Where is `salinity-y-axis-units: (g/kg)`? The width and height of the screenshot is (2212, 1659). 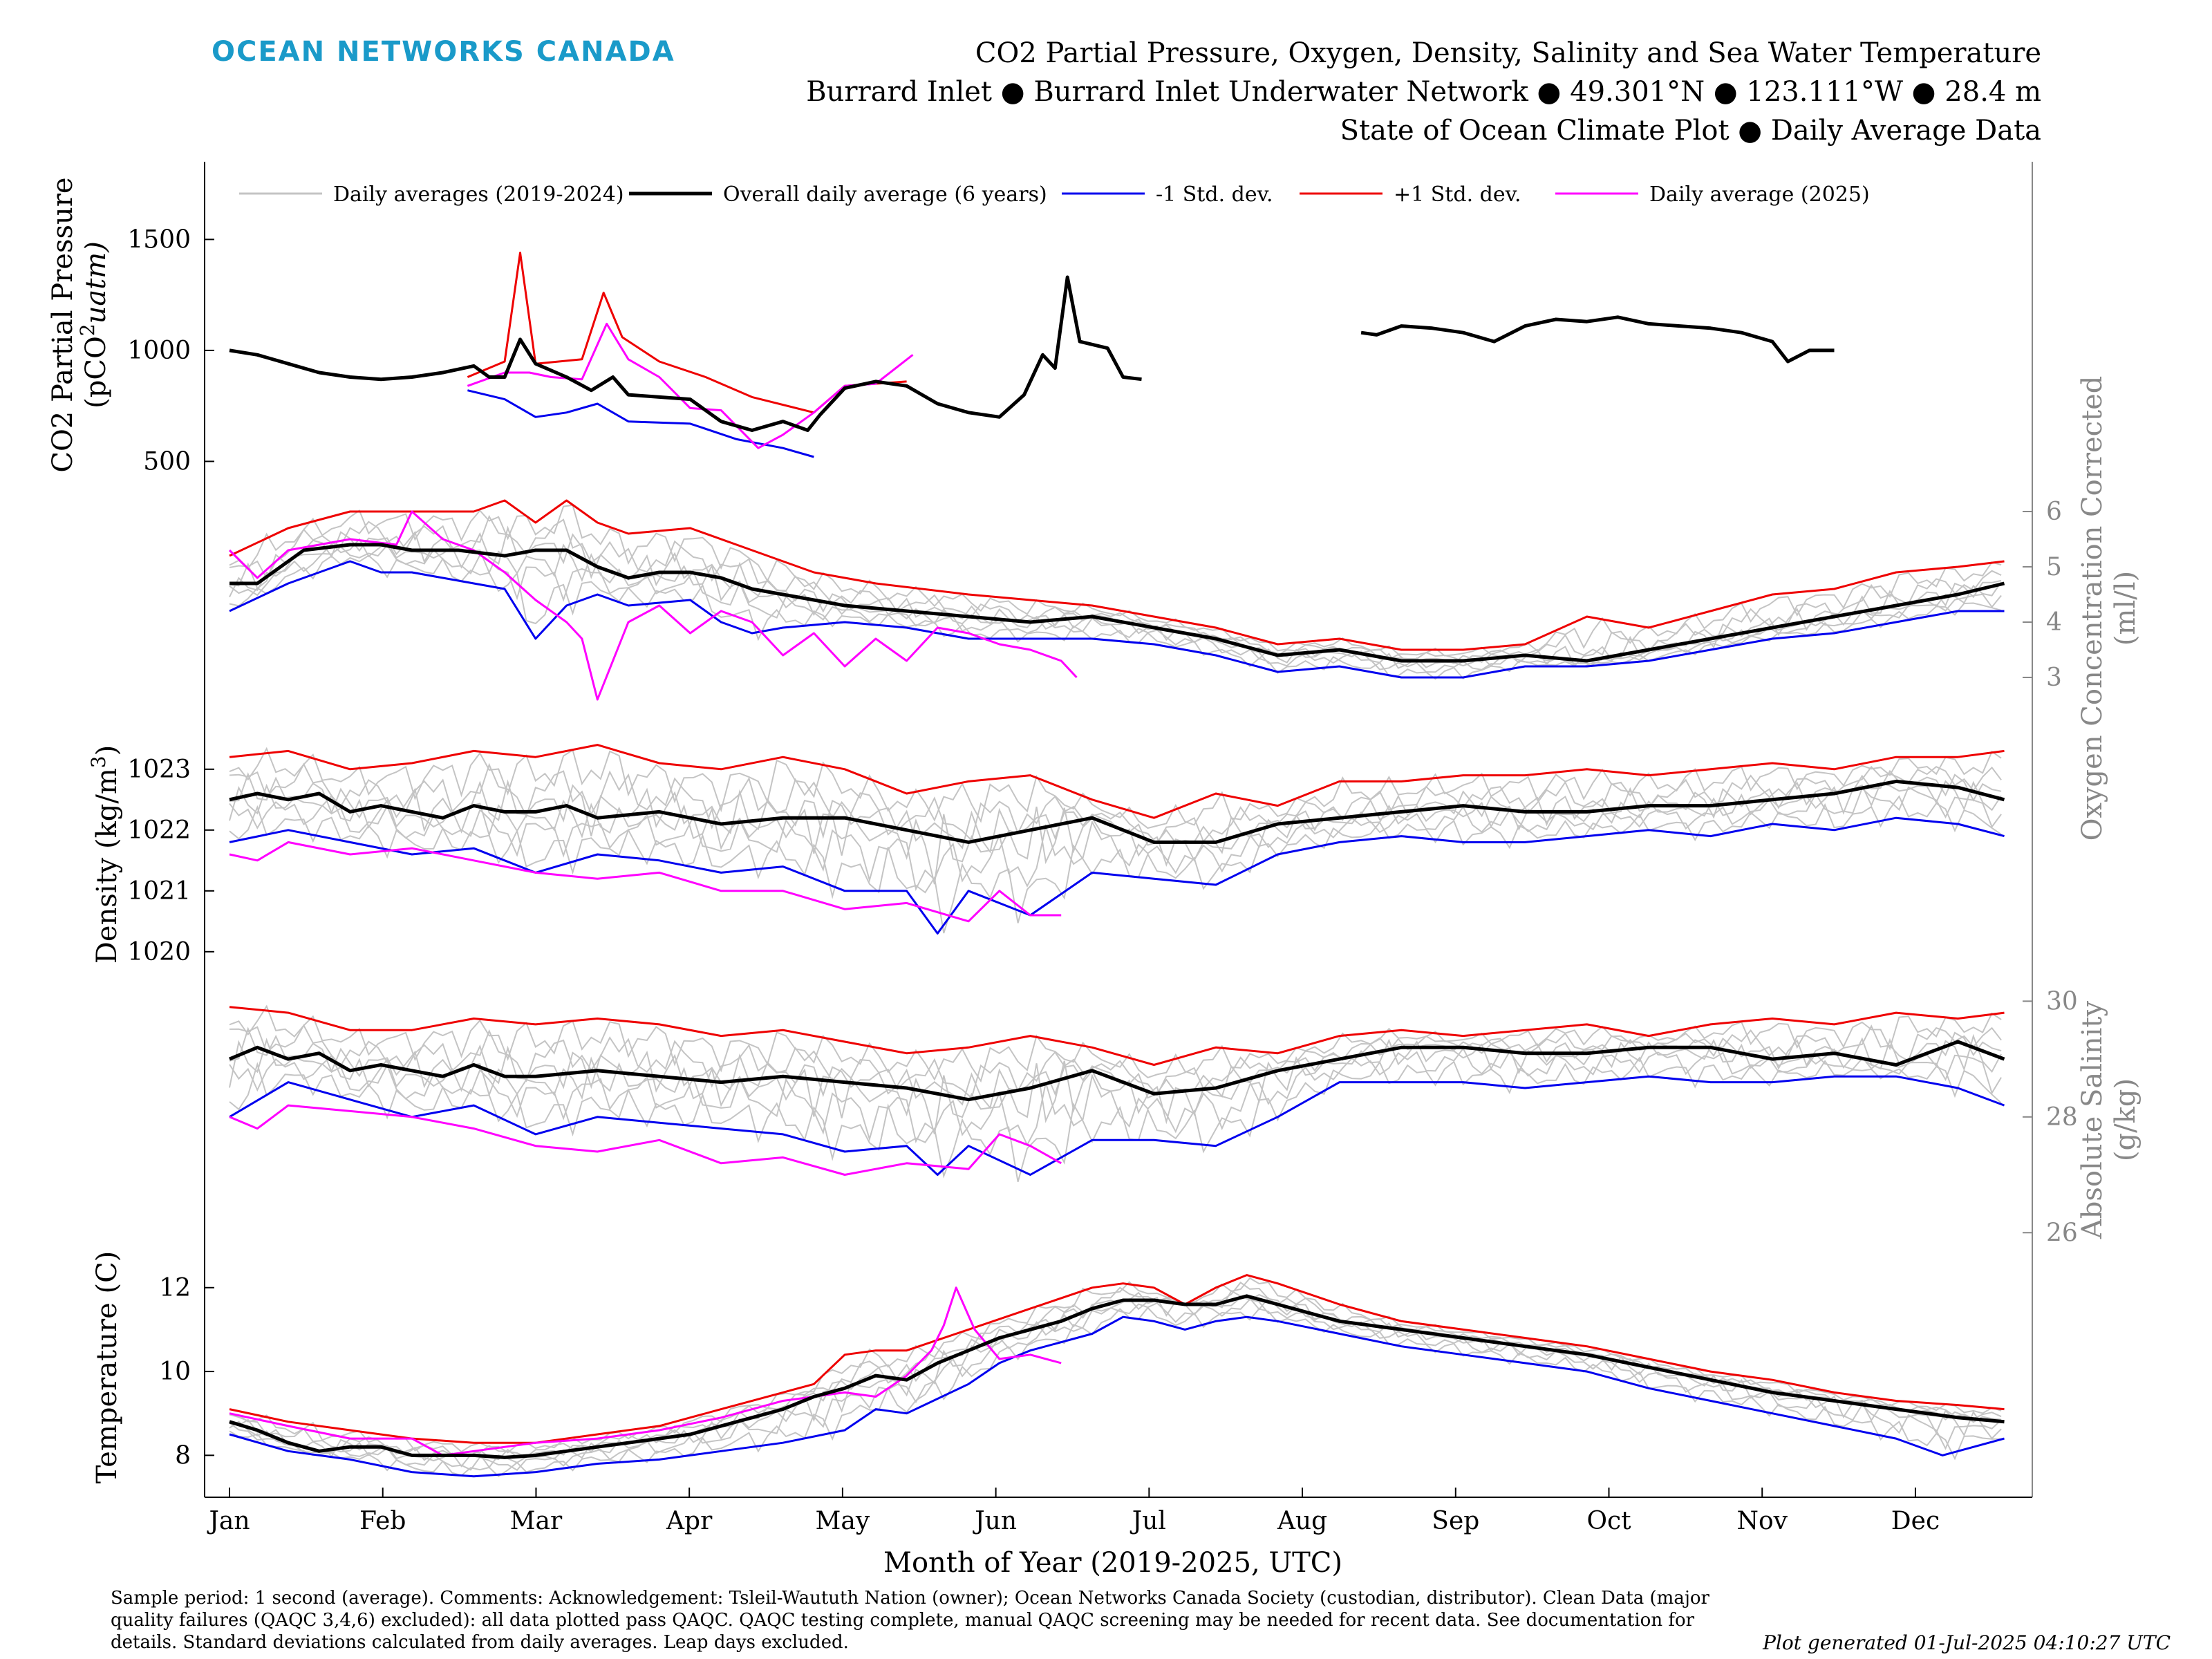 salinity-y-axis-units: (g/kg) is located at coordinates (2125, 1119).